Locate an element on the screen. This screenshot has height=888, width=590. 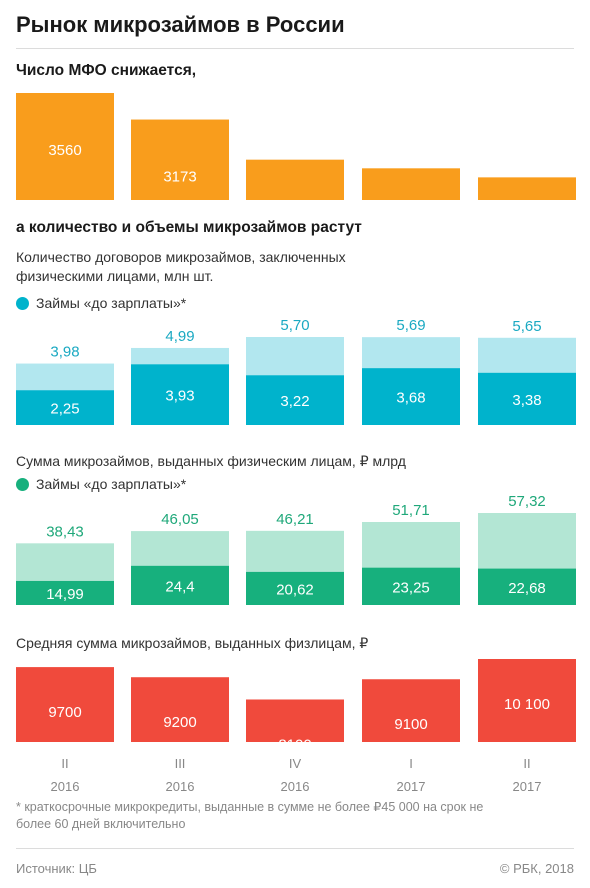
total-value-label: 5,70 is located at coordinates (294, 325).